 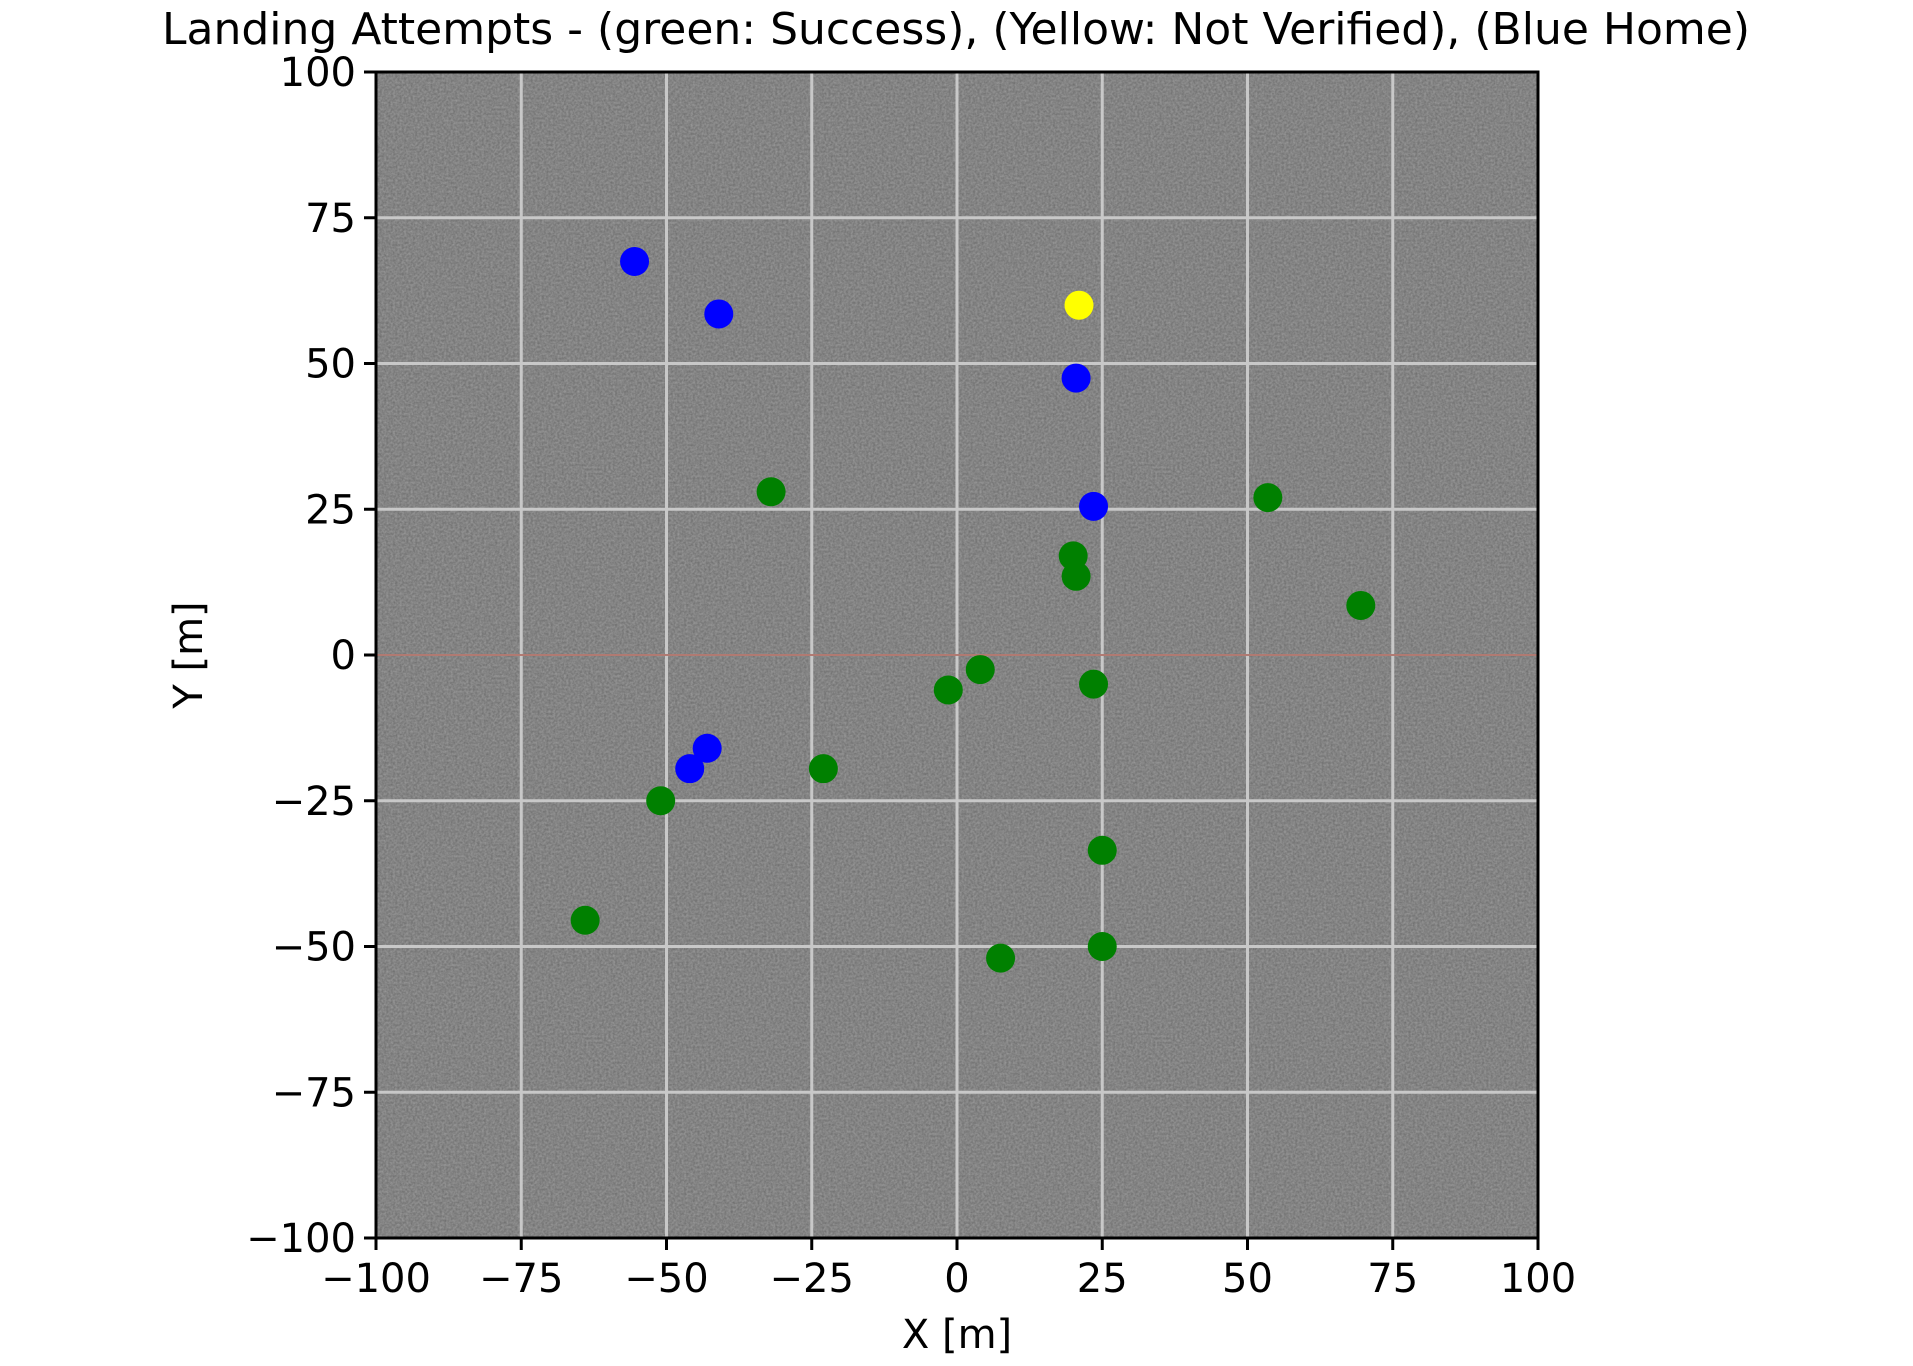 What do you see at coordinates (812, 1279) in the screenshot?
I see `x-tick-label: −25` at bounding box center [812, 1279].